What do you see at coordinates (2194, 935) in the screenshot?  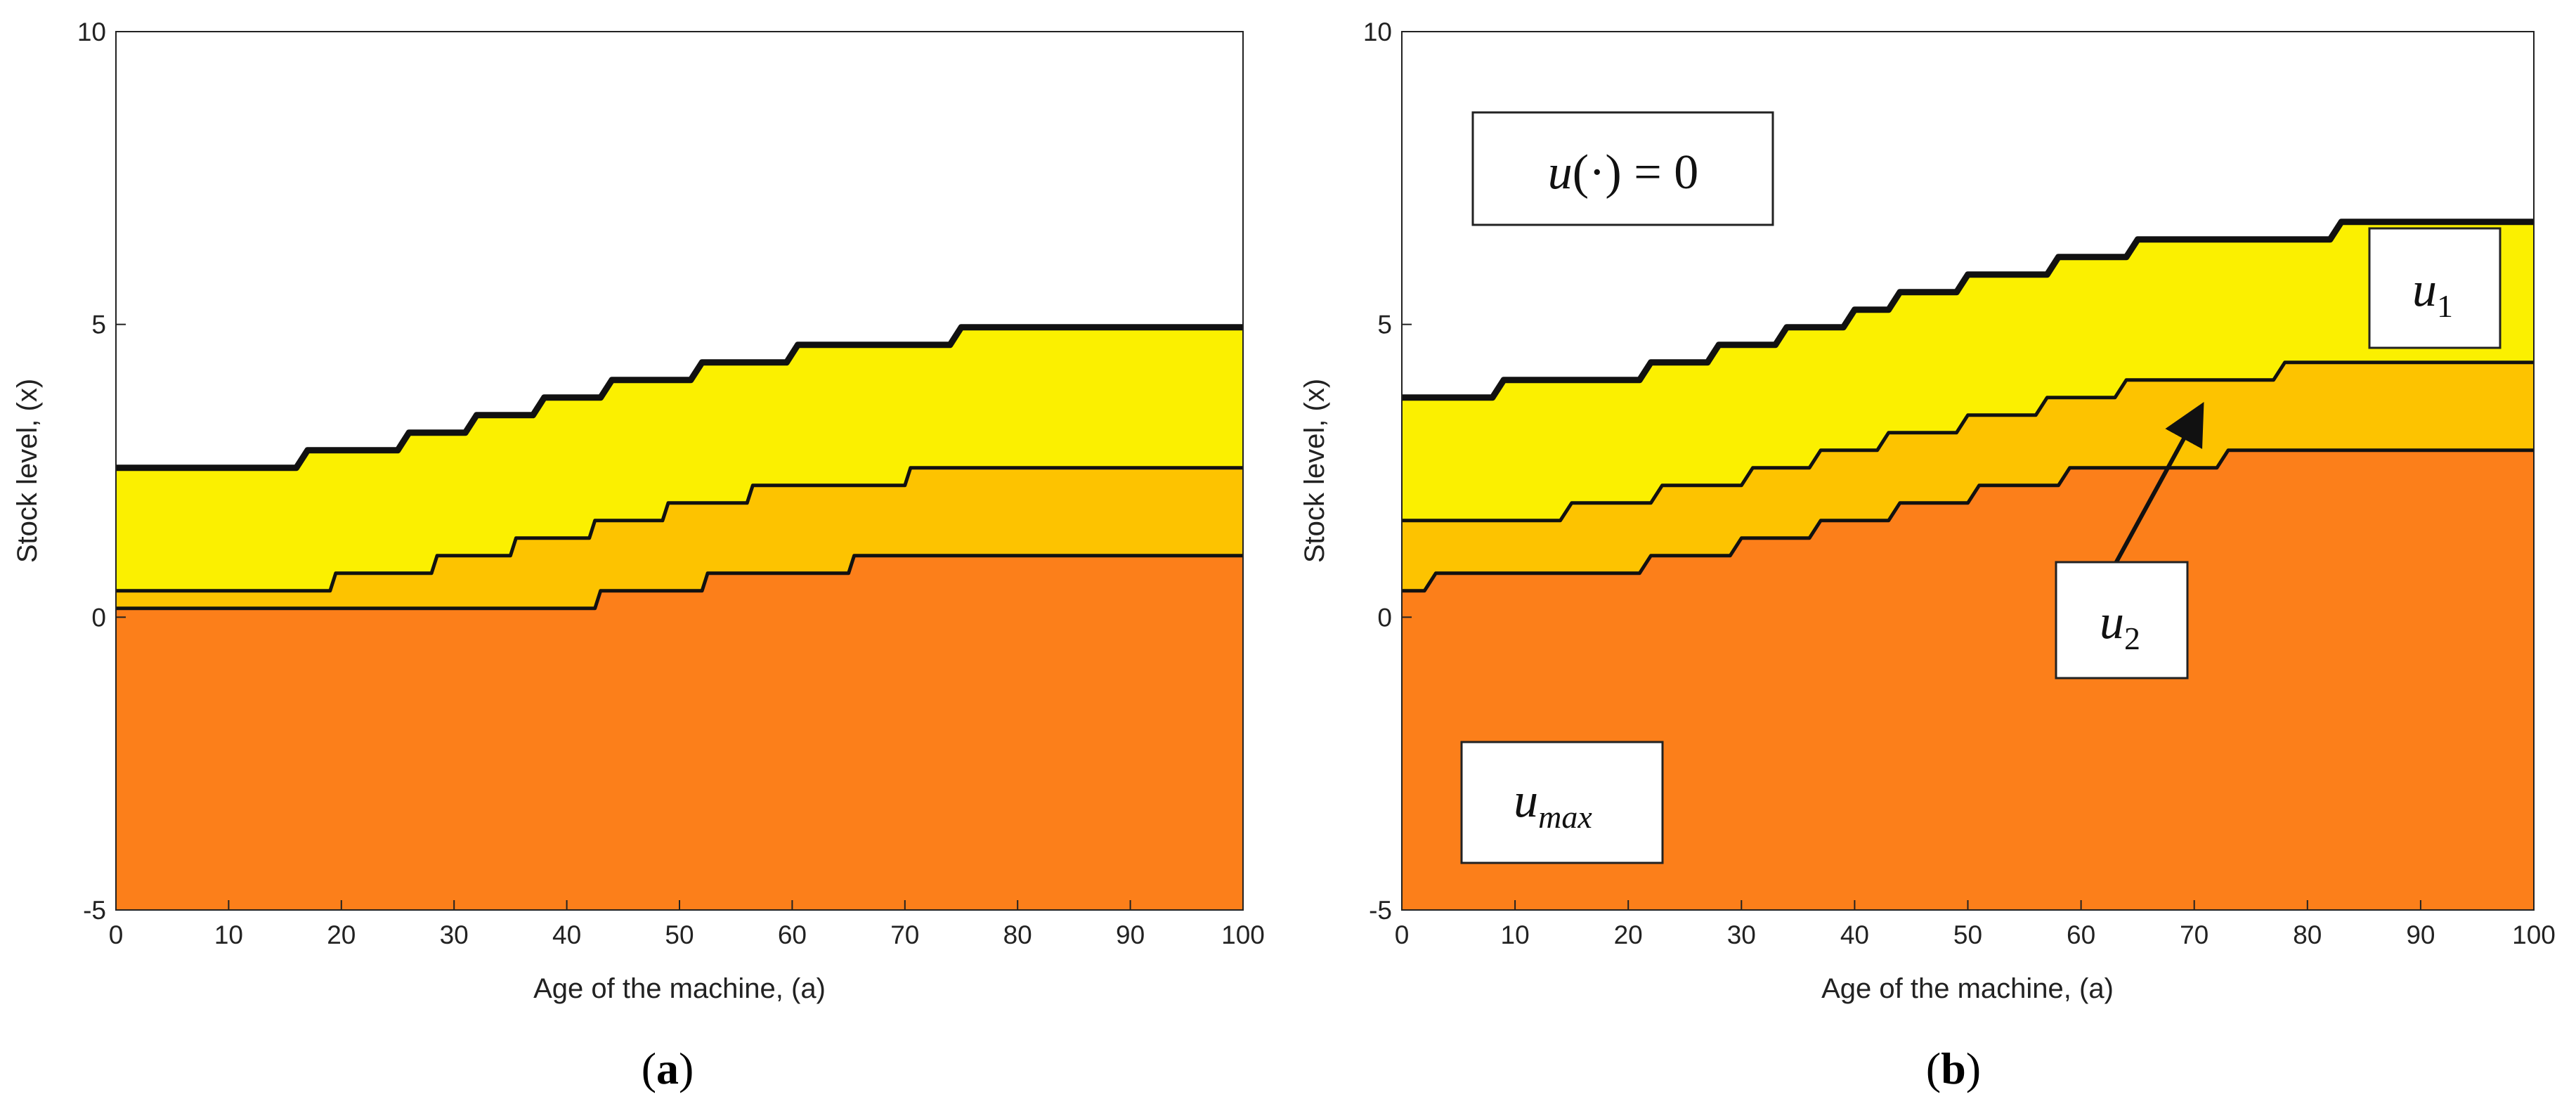 I see `panel-b-x-tick-label: 70` at bounding box center [2194, 935].